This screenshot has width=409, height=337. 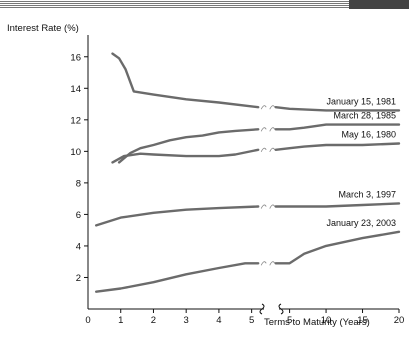 What do you see at coordinates (75, 120) in the screenshot?
I see `y-tick-label: 12` at bounding box center [75, 120].